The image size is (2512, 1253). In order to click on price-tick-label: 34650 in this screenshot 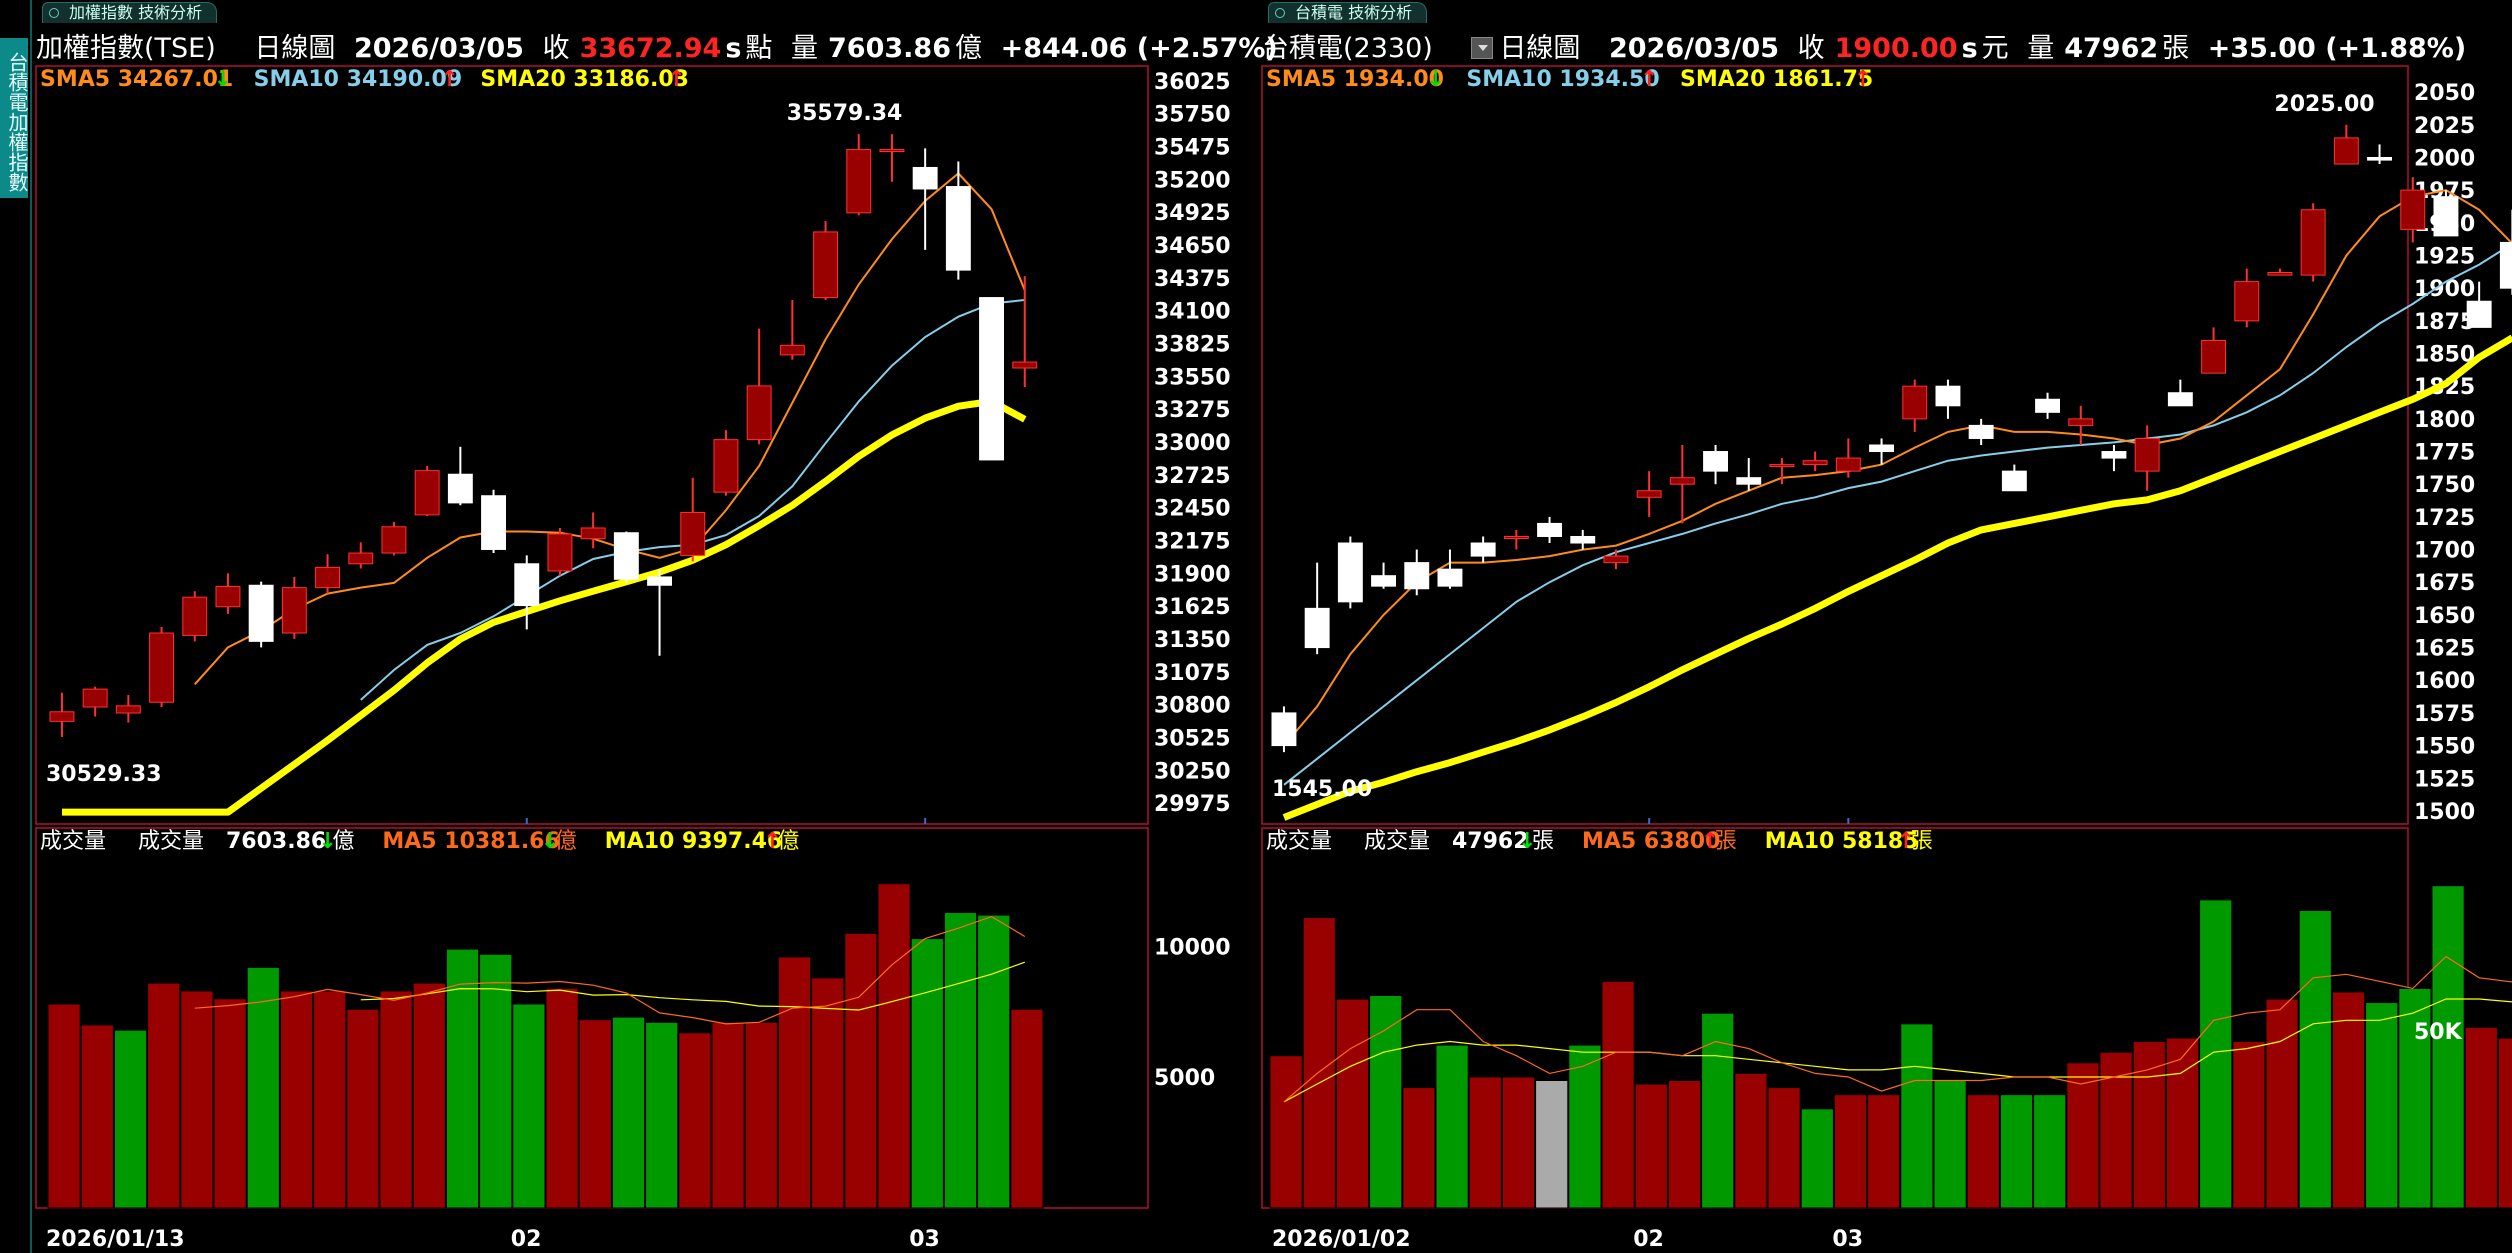, I will do `click(1192, 246)`.